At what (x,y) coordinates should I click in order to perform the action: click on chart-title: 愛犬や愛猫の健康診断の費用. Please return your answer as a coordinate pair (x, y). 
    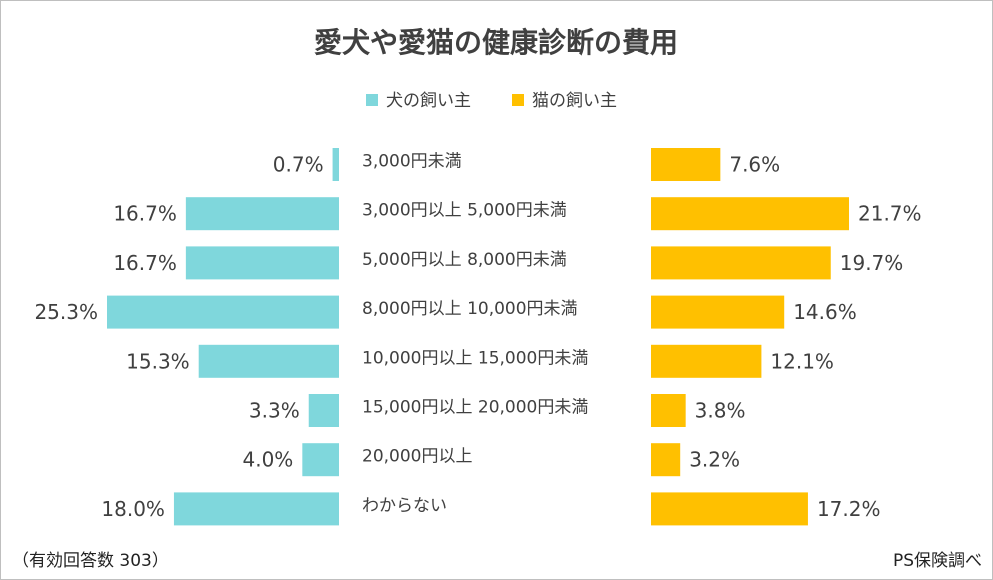
    Looking at the image, I should click on (496, 42).